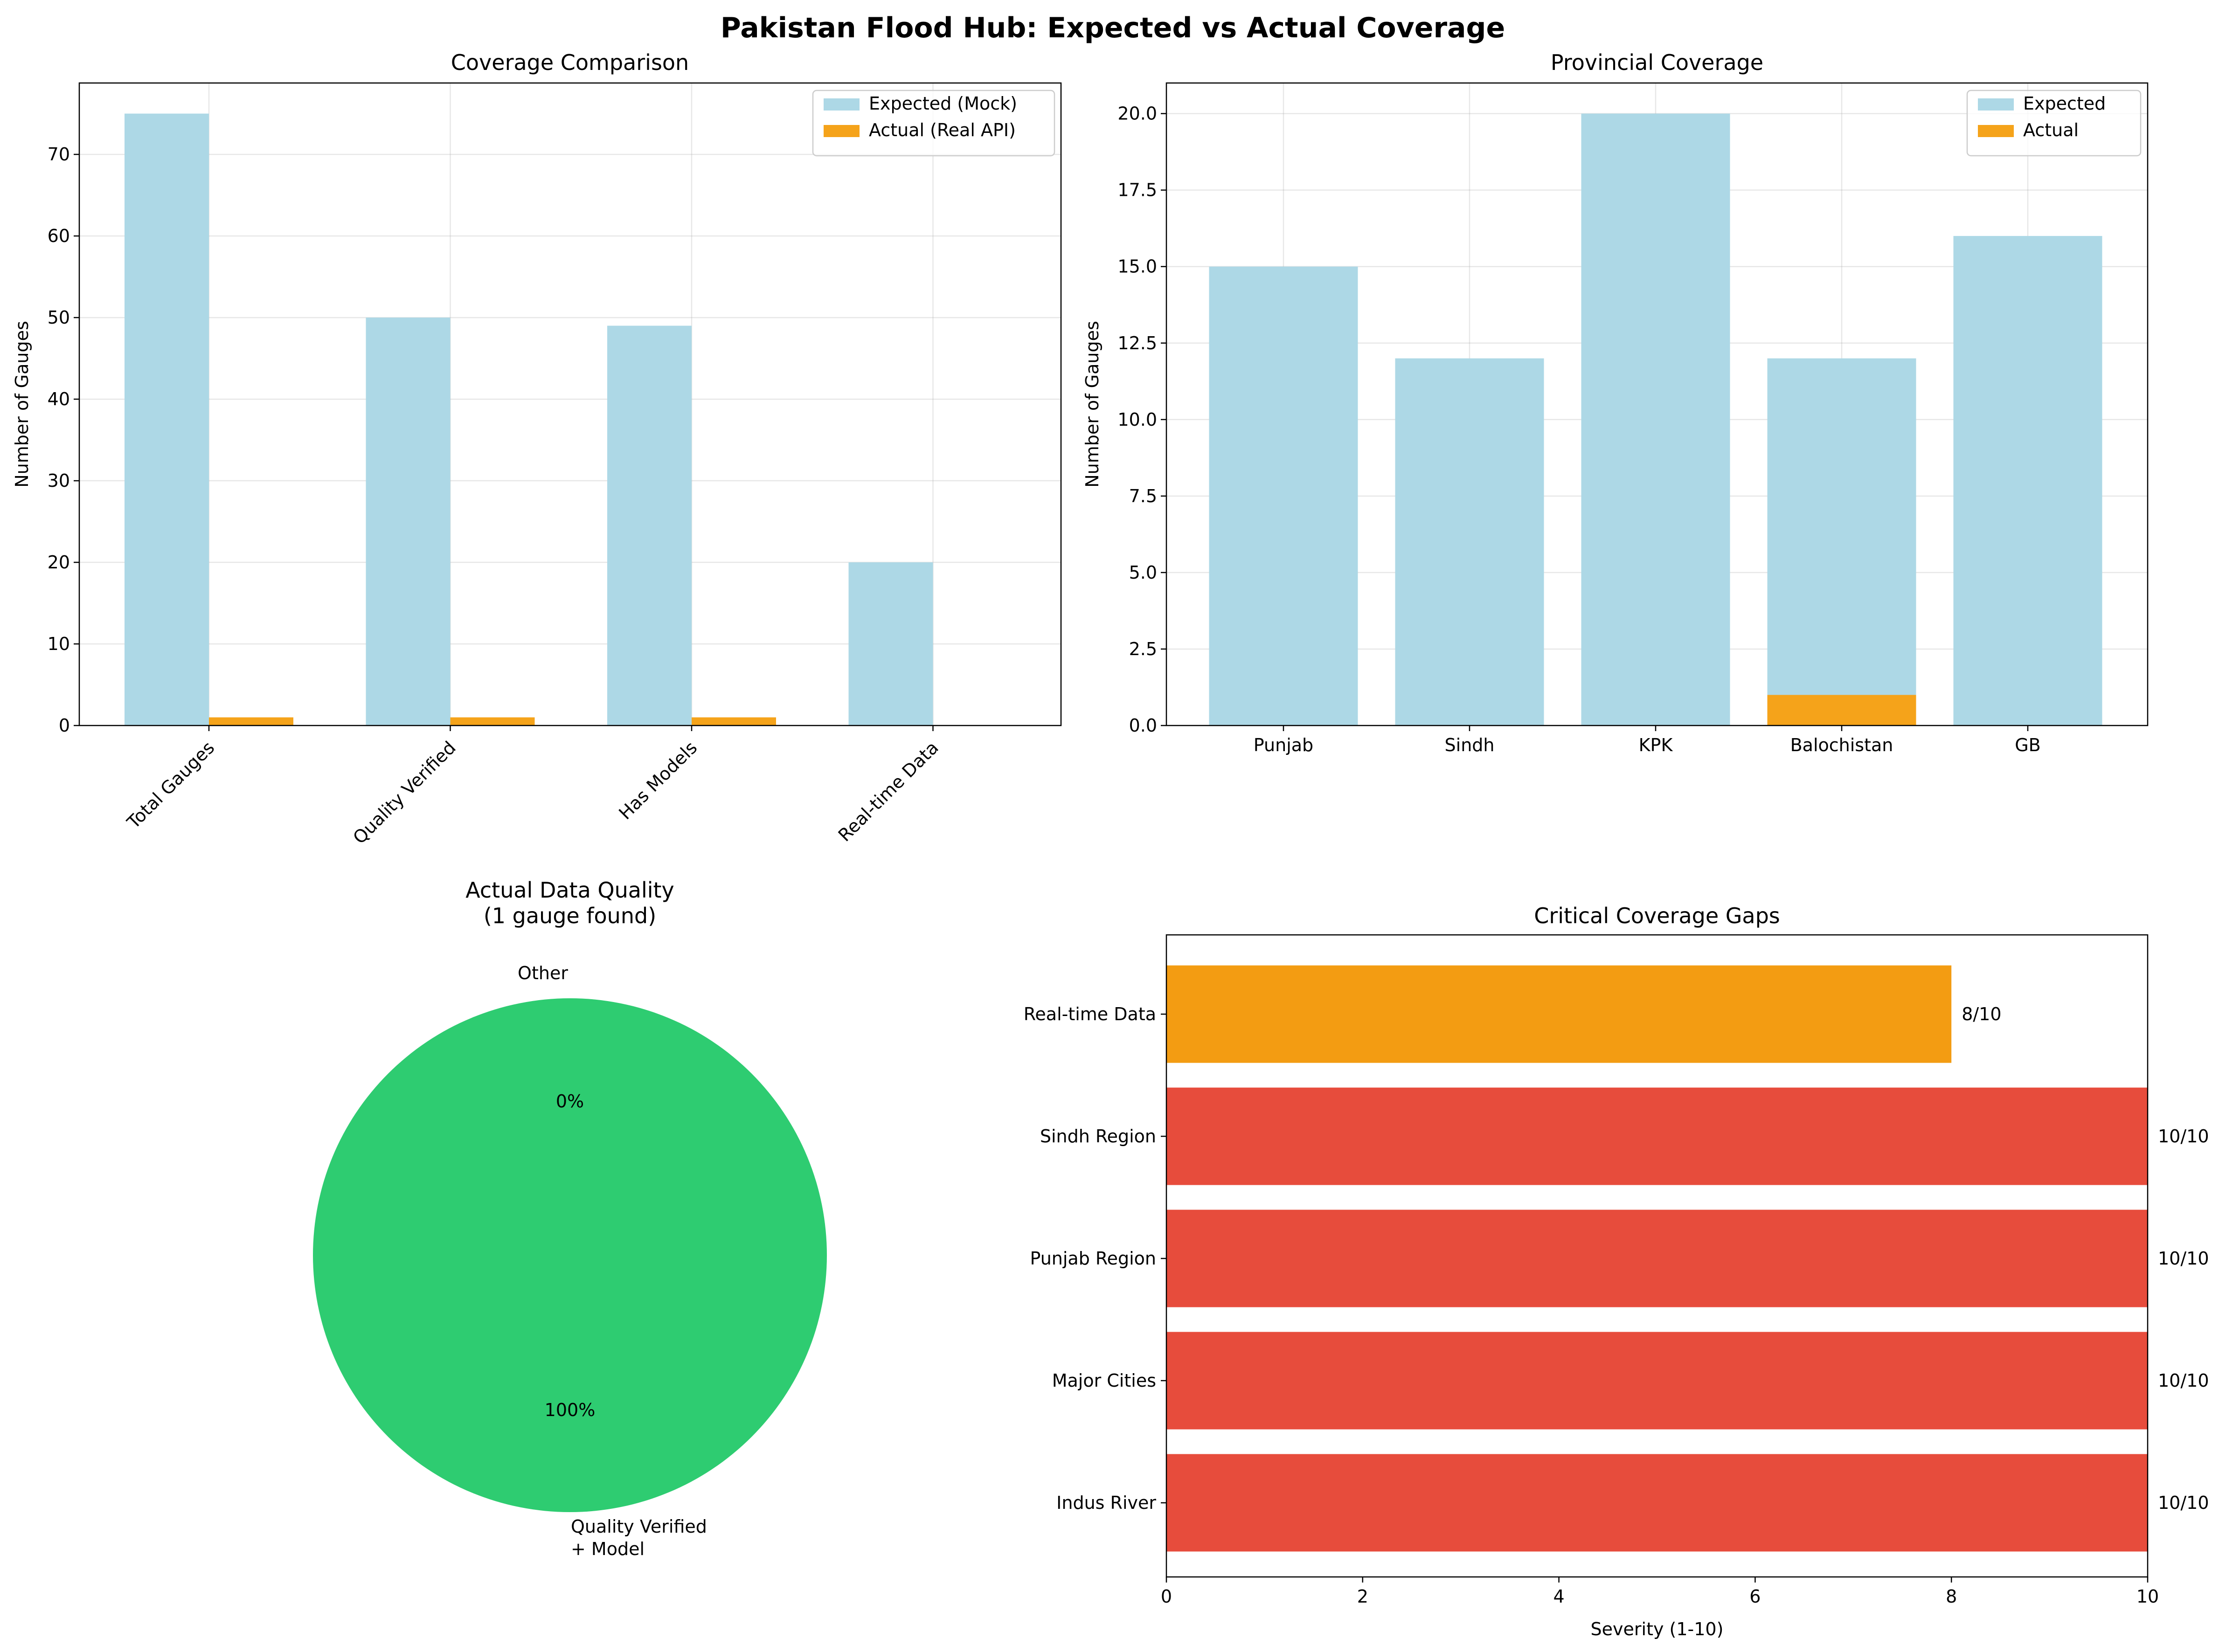  I want to click on bar-expected-kpk, so click(1655, 419).